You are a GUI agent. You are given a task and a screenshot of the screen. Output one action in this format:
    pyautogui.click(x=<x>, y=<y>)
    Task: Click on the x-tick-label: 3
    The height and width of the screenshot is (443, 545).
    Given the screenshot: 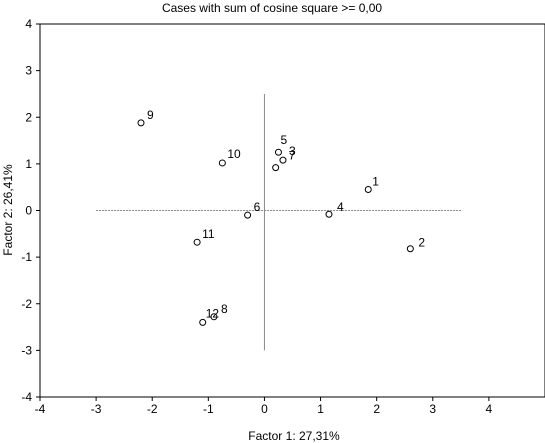 What is the action you would take?
    pyautogui.click(x=432, y=409)
    